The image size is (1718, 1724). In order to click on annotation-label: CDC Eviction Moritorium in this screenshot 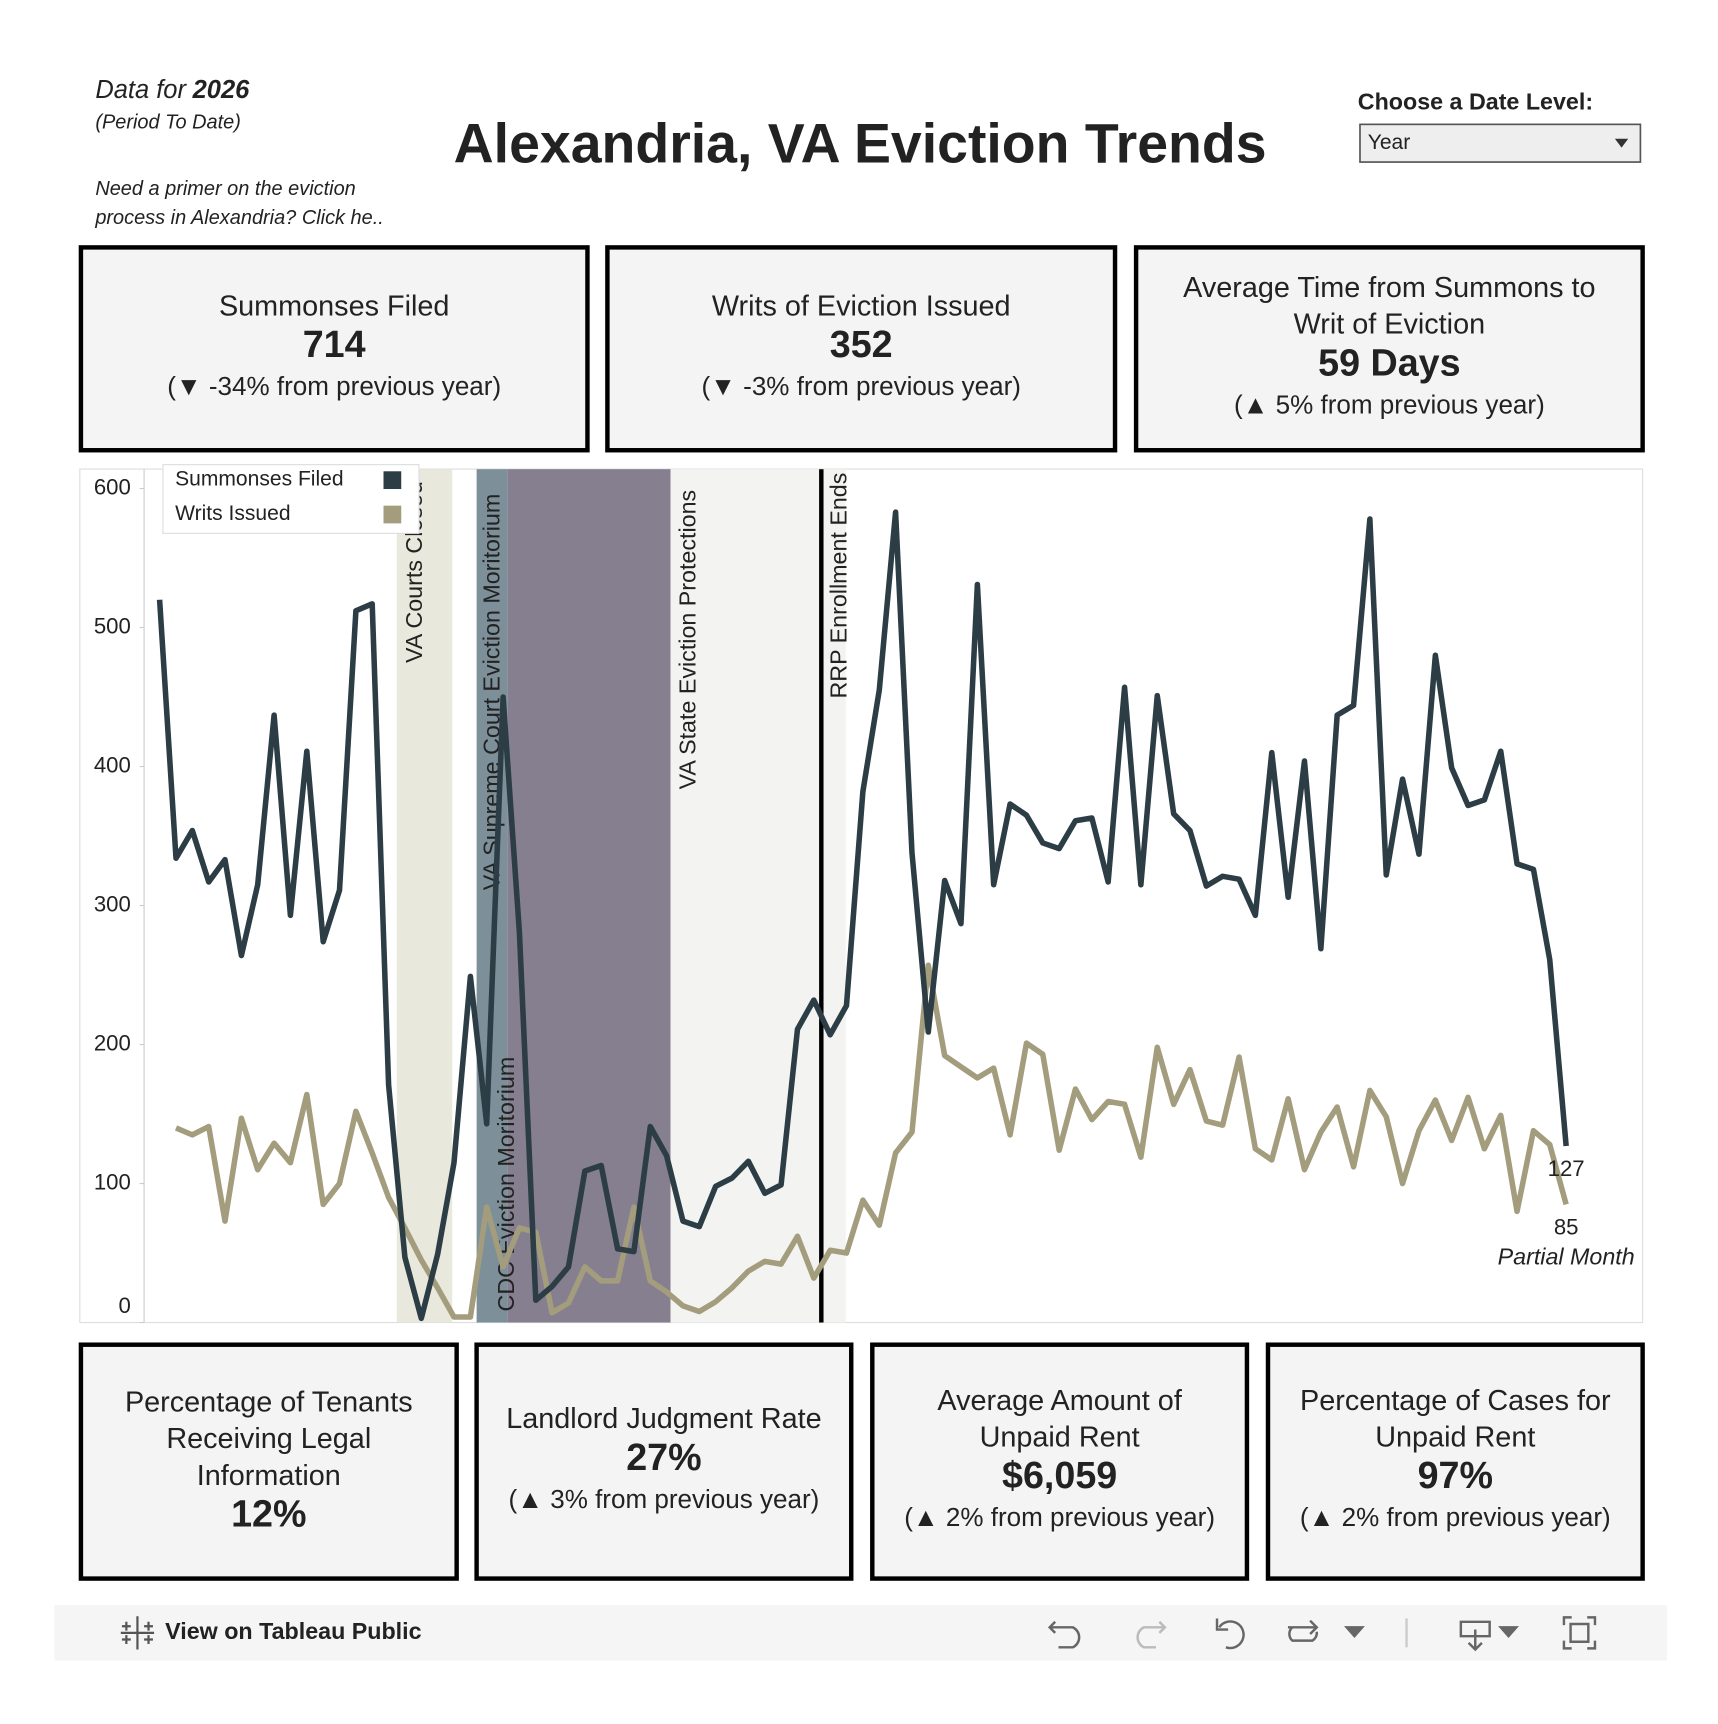, I will do `click(506, 1184)`.